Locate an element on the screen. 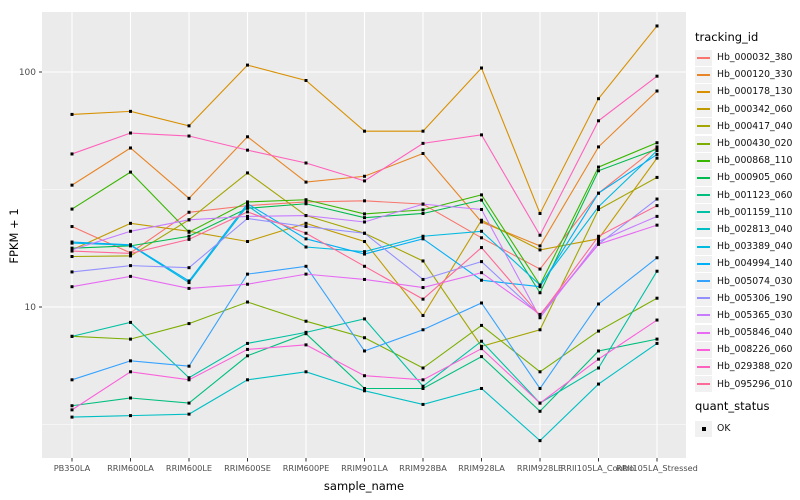 This screenshot has width=800, height=500. legend-entry: Hb_000905_060 is located at coordinates (743, 177).